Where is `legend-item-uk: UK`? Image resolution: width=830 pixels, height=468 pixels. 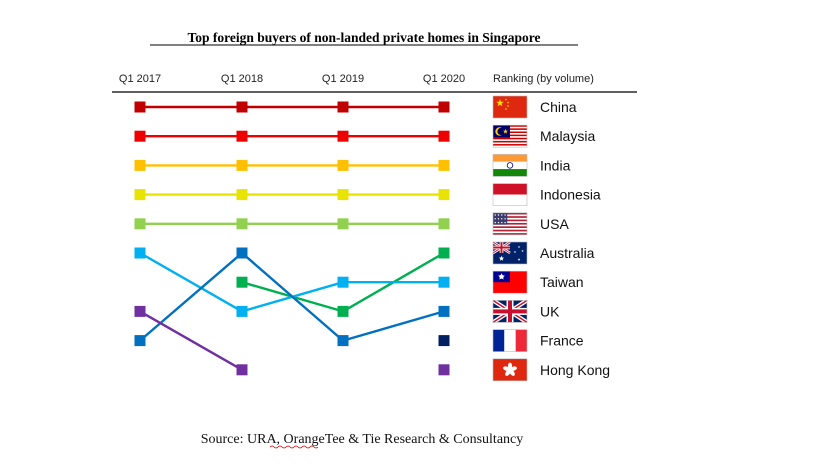
legend-item-uk: UK is located at coordinates (525, 311).